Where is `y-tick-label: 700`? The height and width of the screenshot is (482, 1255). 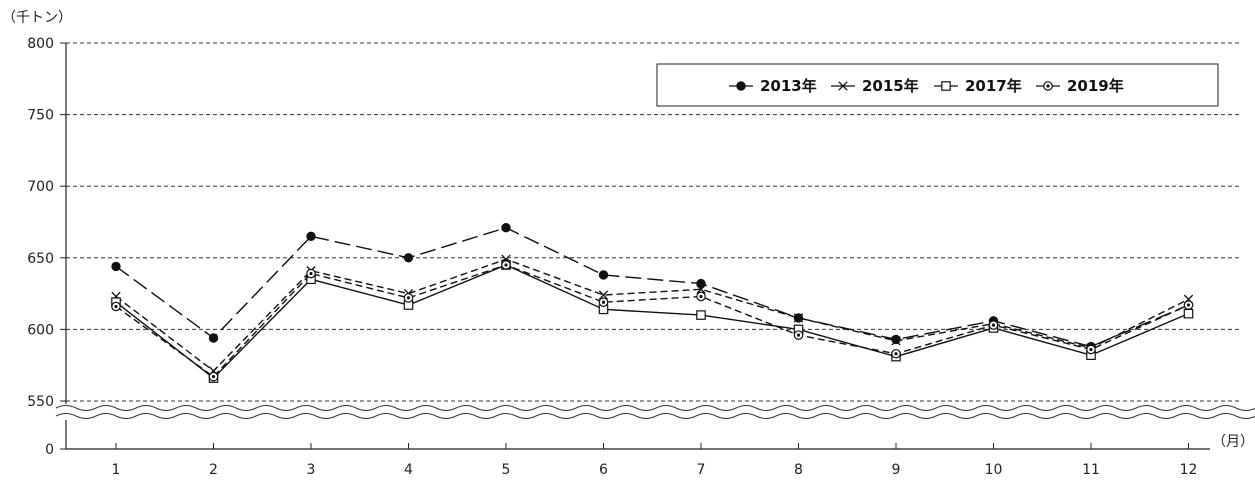 y-tick-label: 700 is located at coordinates (40, 187).